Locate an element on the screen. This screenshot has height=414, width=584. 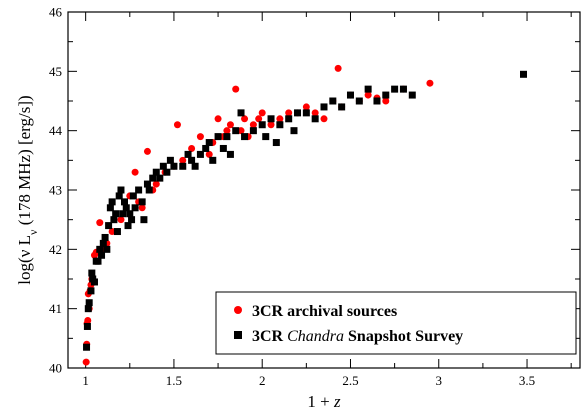
y-tick-label: 44 is located at coordinates (56, 130).